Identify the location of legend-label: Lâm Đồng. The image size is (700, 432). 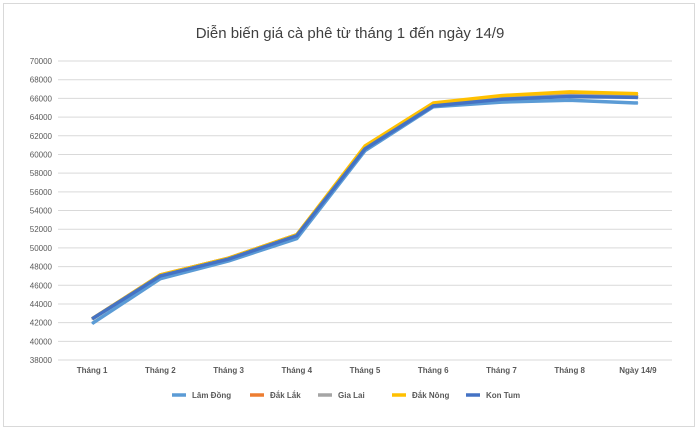
(211, 395).